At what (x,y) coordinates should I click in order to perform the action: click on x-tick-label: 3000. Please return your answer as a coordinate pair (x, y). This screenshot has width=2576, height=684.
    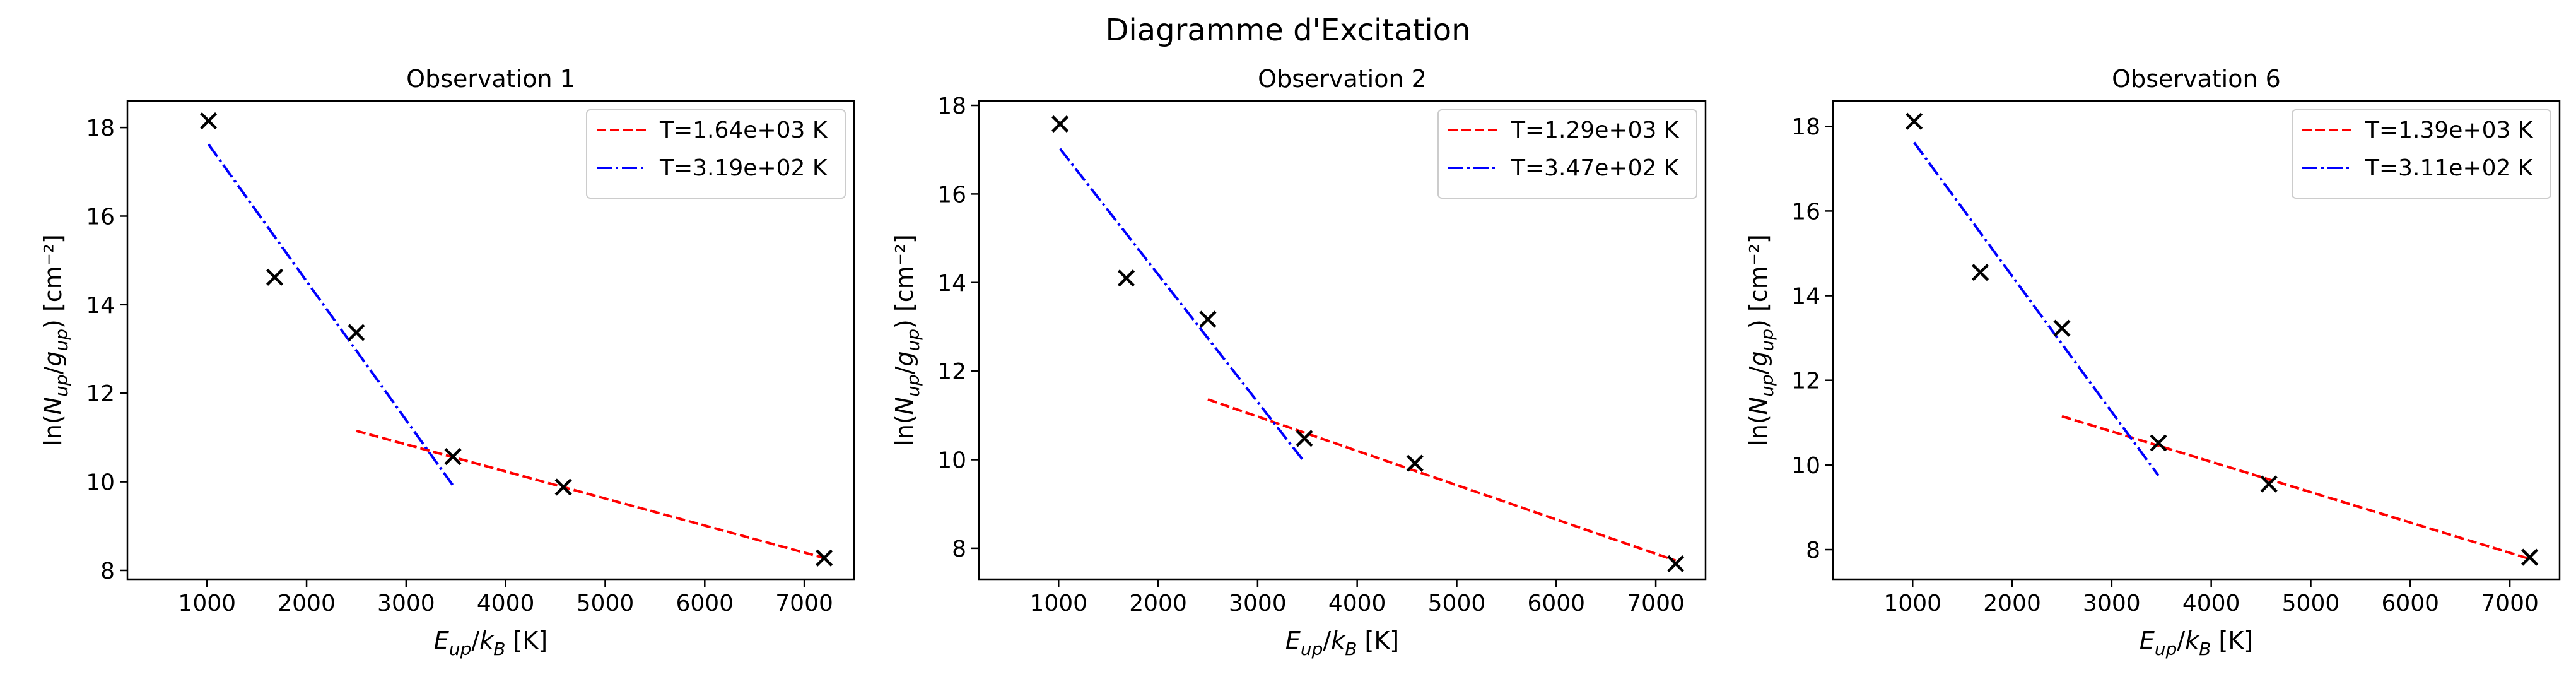
    Looking at the image, I should click on (1258, 603).